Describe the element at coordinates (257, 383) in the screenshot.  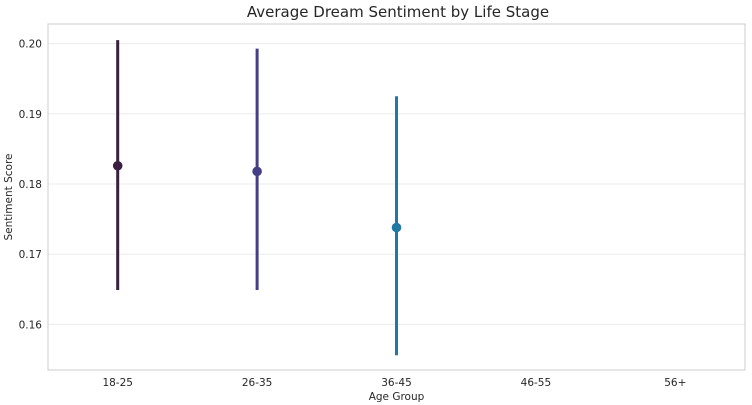
I see `x-tick-label: 26-35` at that location.